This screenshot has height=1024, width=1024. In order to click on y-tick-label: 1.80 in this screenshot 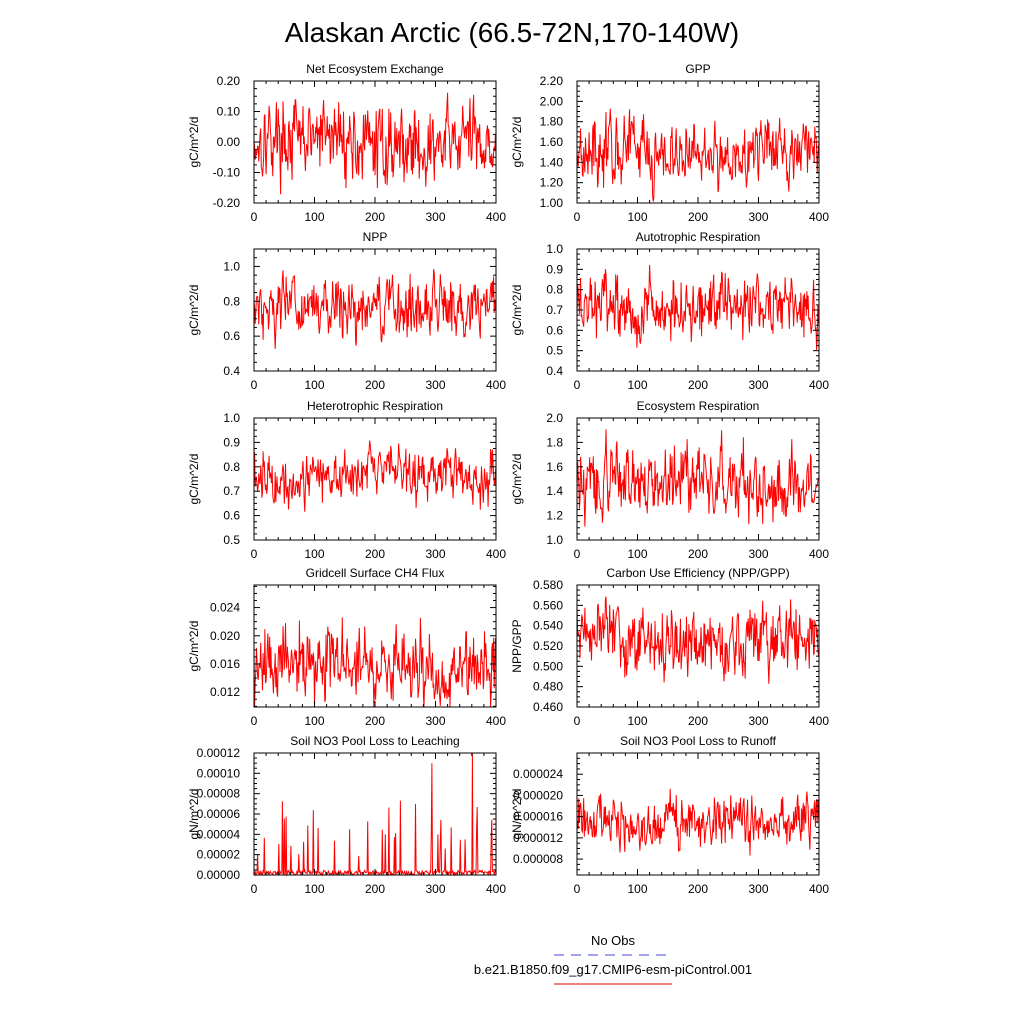, I will do `click(552, 122)`.